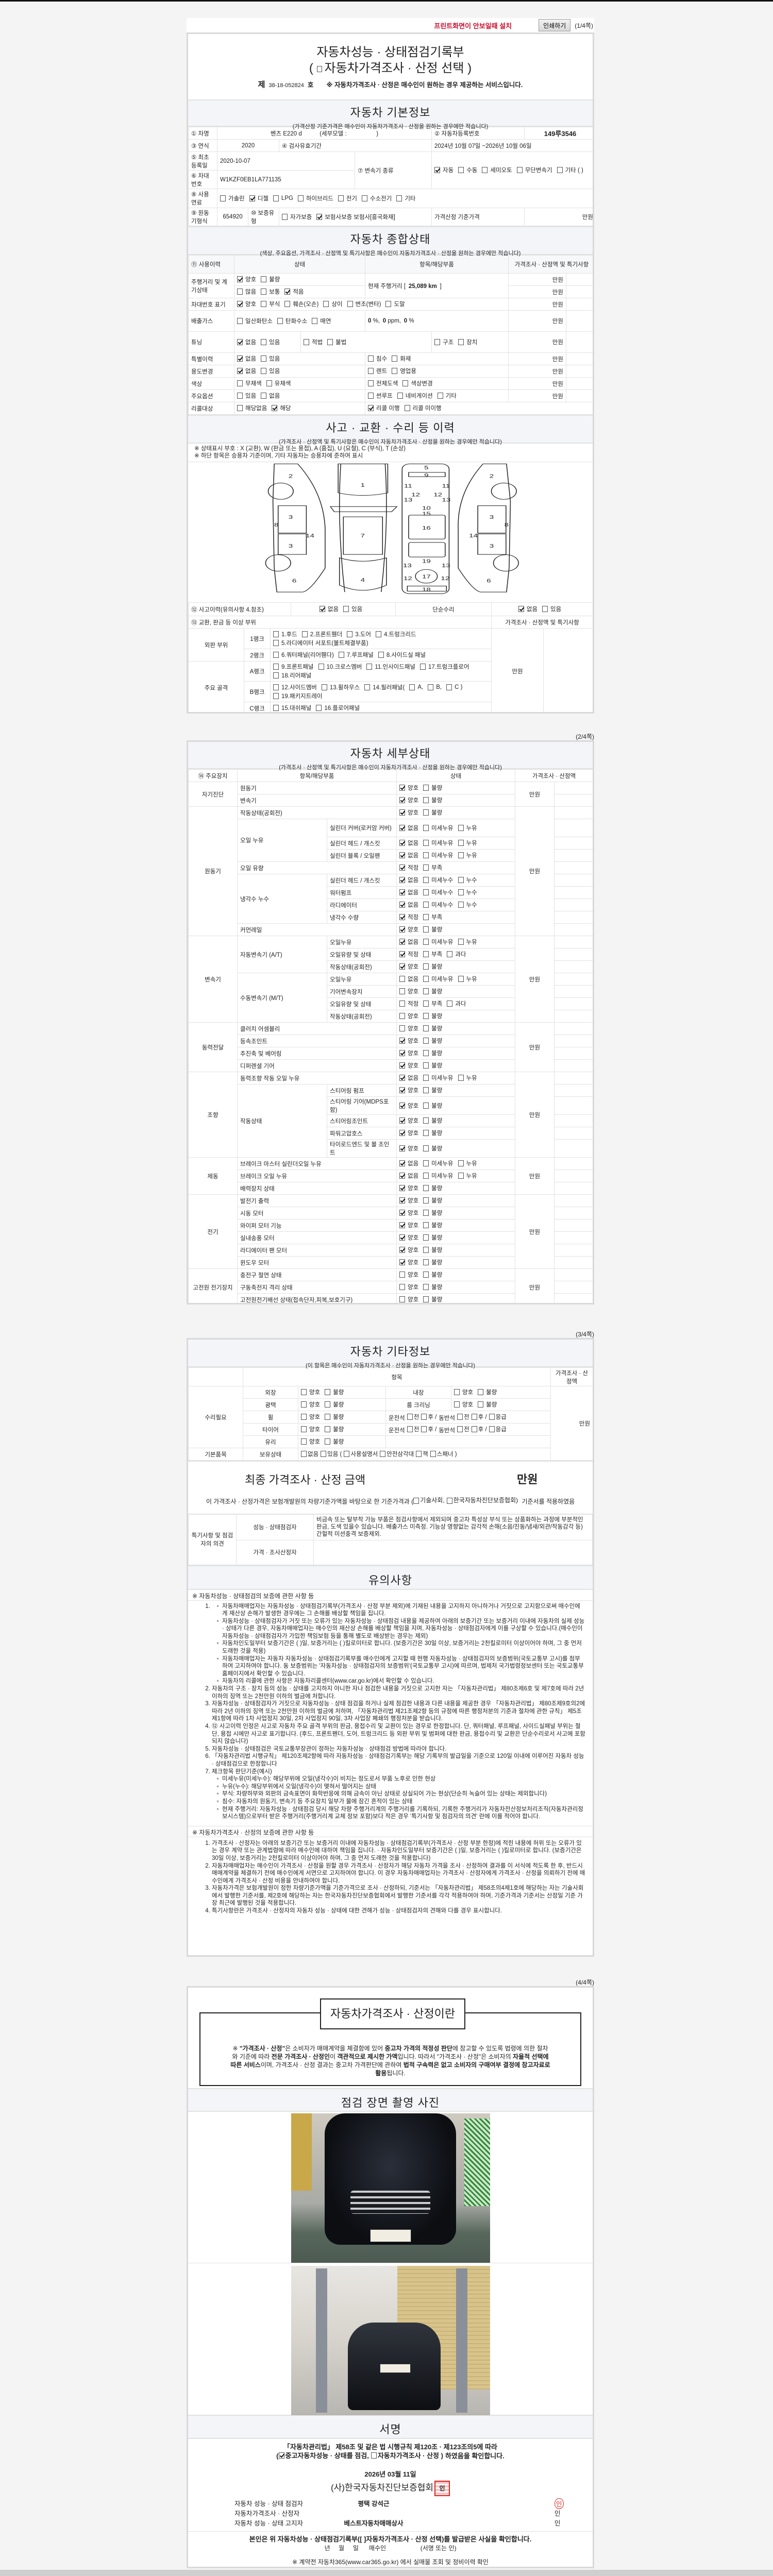 This screenshot has width=773, height=2576. I want to click on checkbox-option: 스패너 ), so click(443, 1454).